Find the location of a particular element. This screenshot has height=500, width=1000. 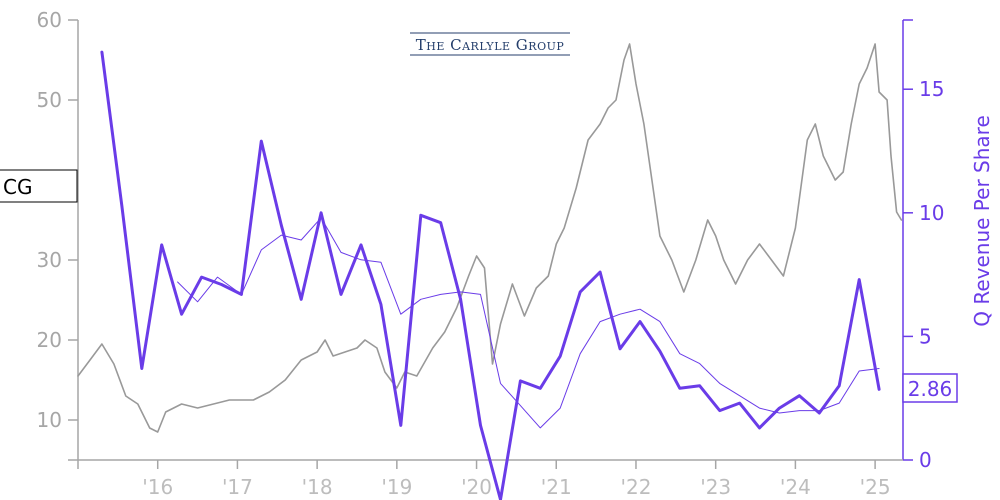

right-tick-label: 0 is located at coordinates (925, 460).